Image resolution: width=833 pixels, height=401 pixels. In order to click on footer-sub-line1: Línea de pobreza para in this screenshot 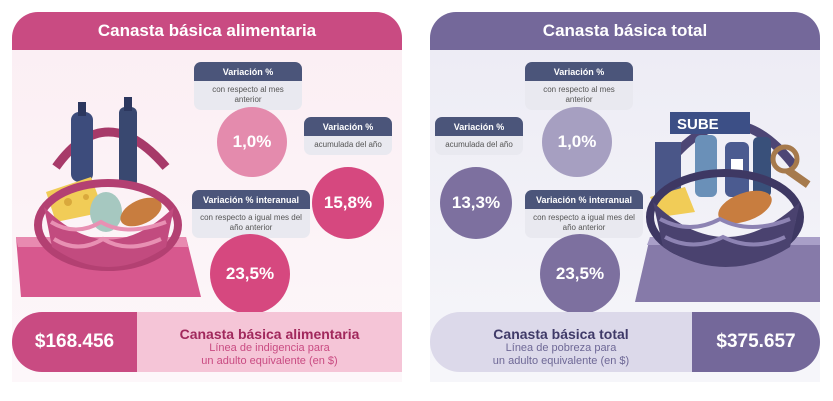, I will do `click(561, 348)`.